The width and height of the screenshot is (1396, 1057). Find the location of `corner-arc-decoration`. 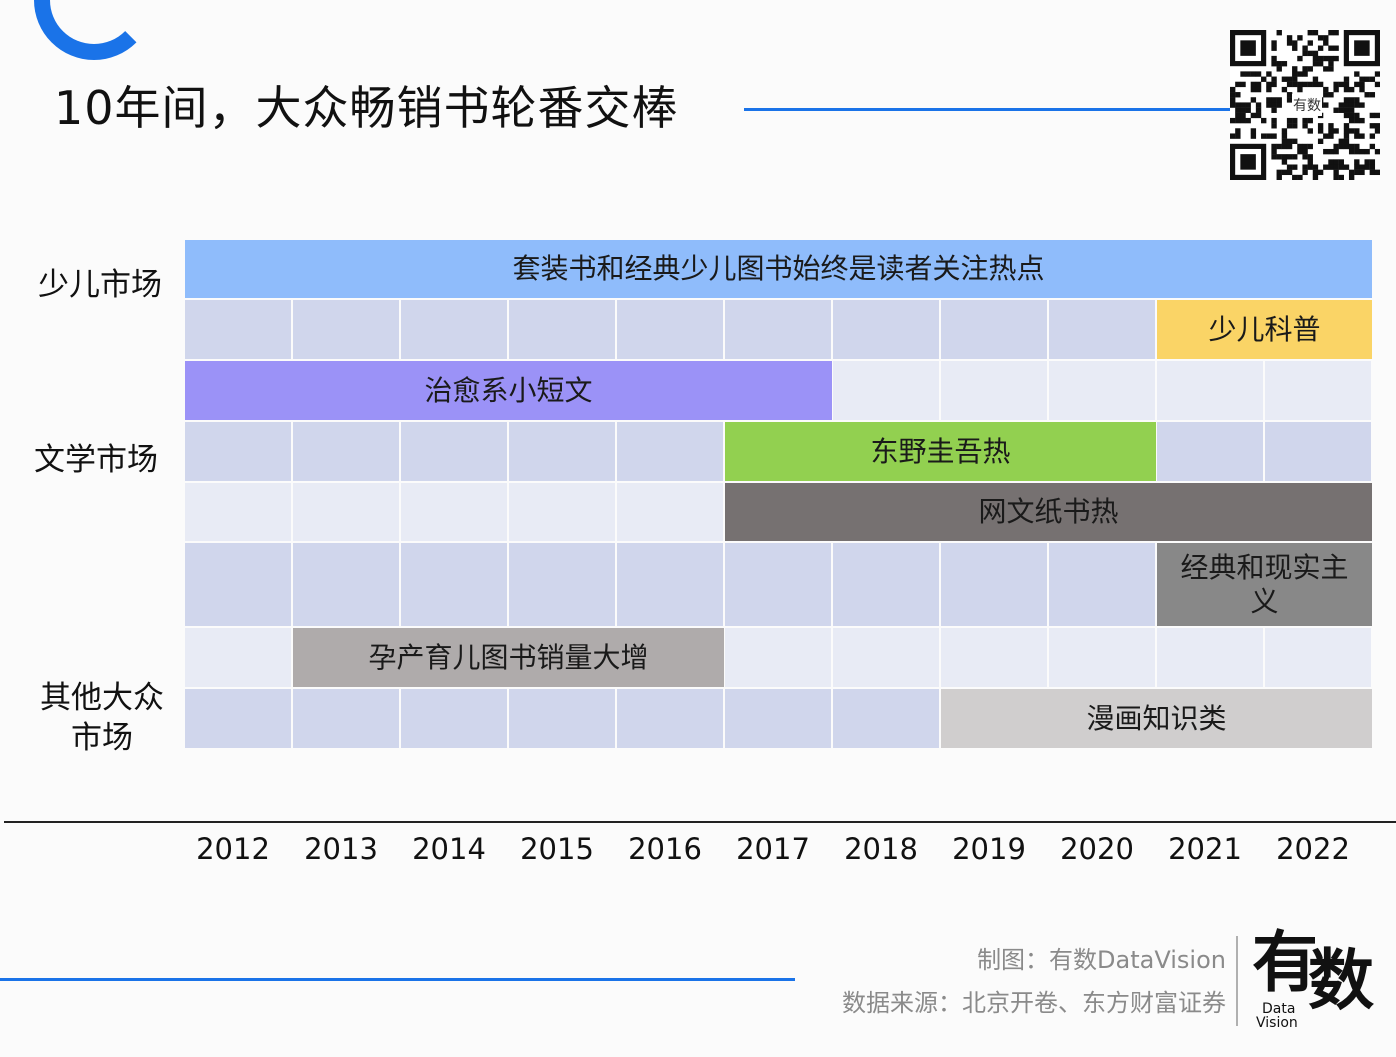

corner-arc-decoration is located at coordinates (94, 30).